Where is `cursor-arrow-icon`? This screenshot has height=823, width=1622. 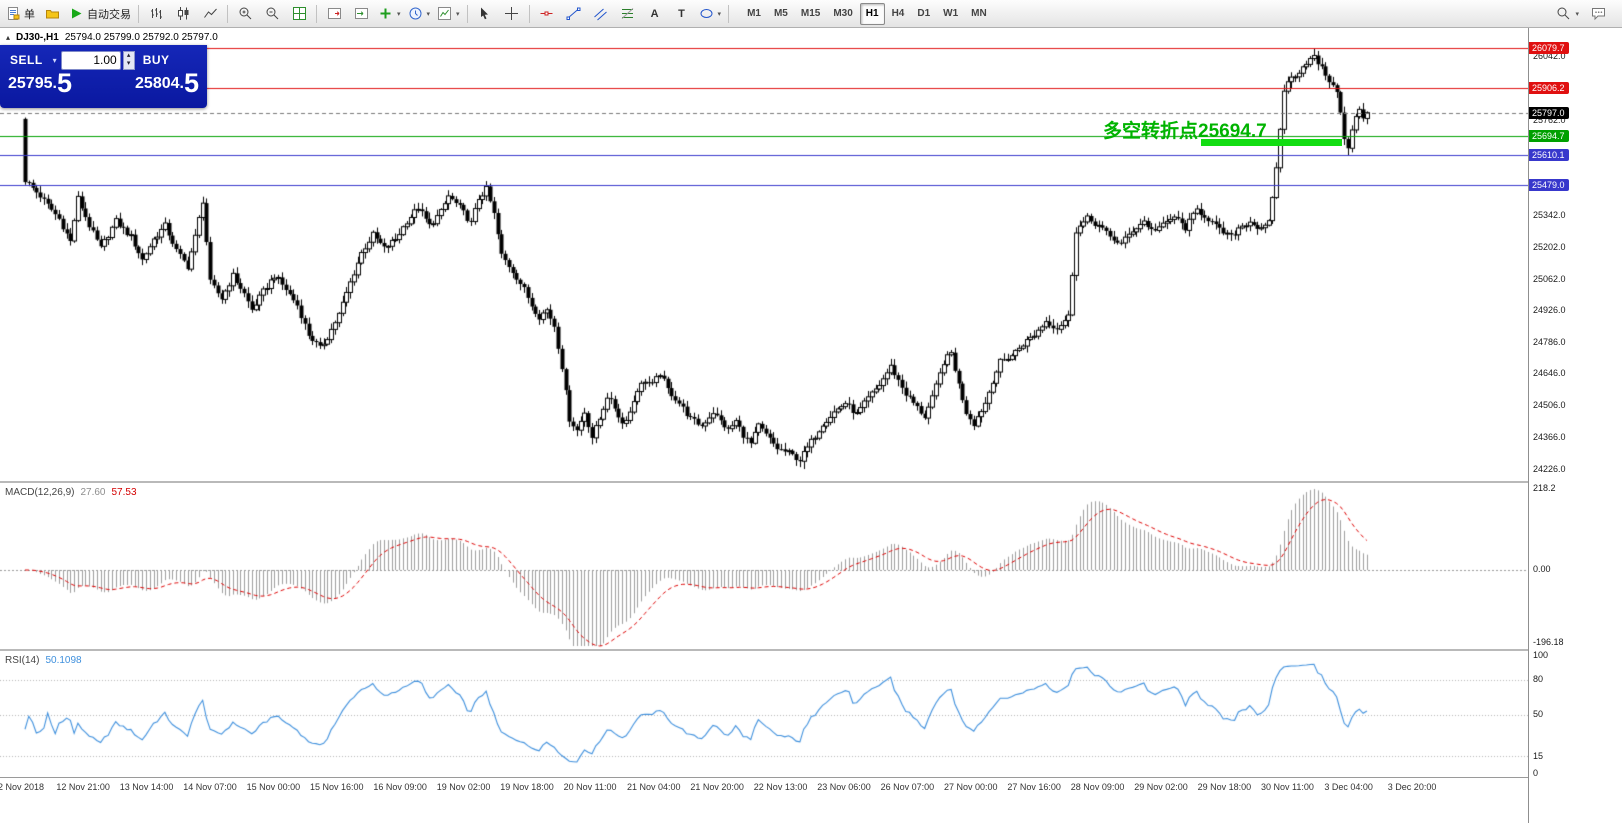
cursor-arrow-icon is located at coordinates (484, 13).